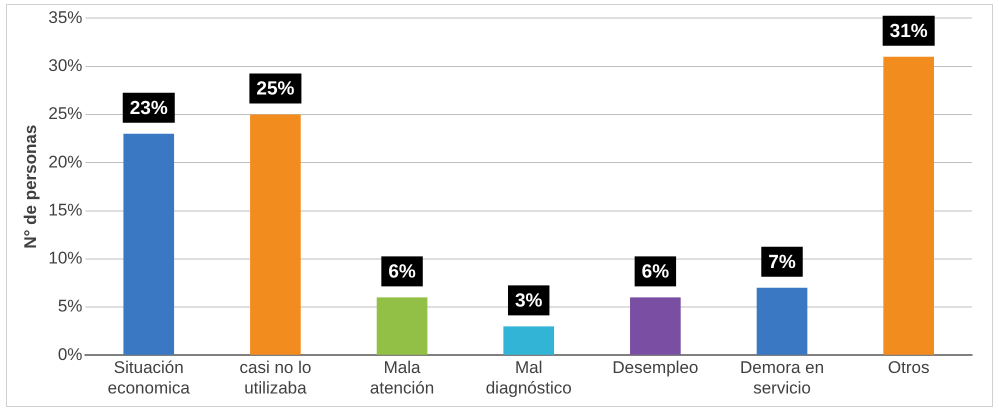  Describe the element at coordinates (782, 263) in the screenshot. I see `data-label: 7%` at that location.